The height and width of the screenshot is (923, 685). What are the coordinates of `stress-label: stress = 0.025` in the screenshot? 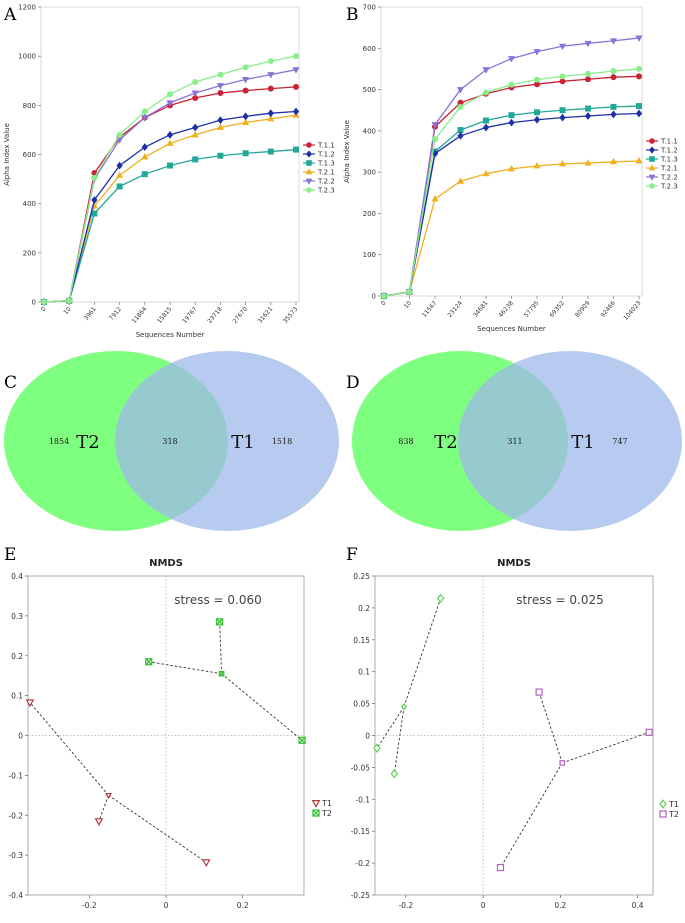 It's located at (560, 600).